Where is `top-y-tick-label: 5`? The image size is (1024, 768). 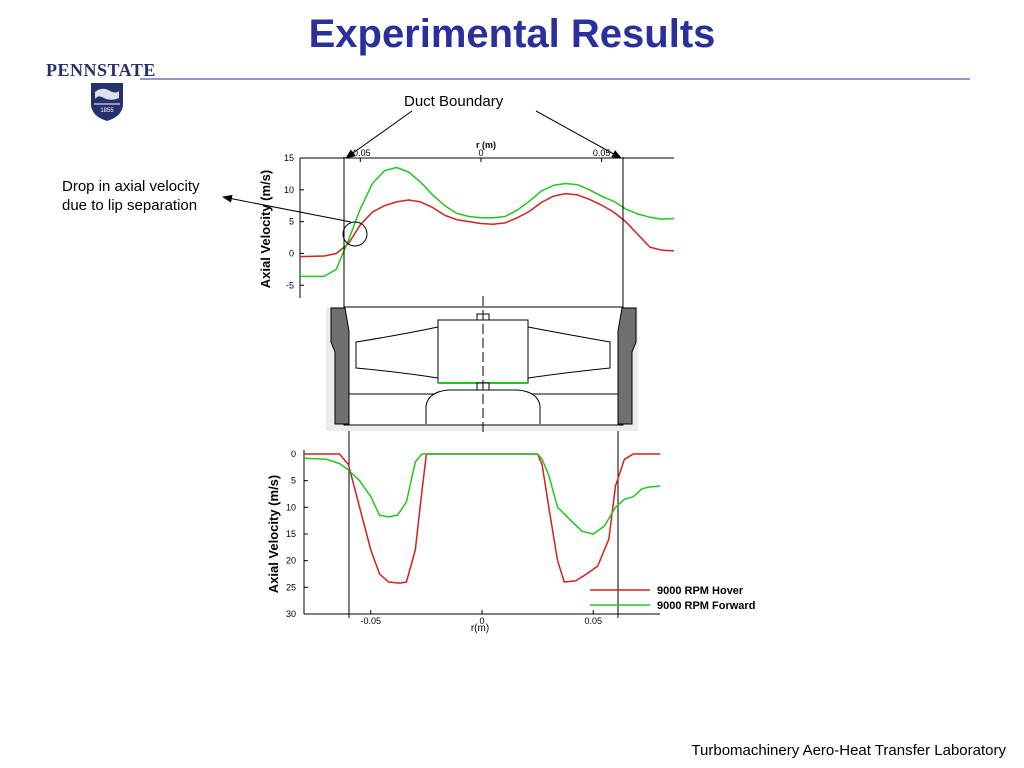 top-y-tick-label: 5 is located at coordinates (291, 222).